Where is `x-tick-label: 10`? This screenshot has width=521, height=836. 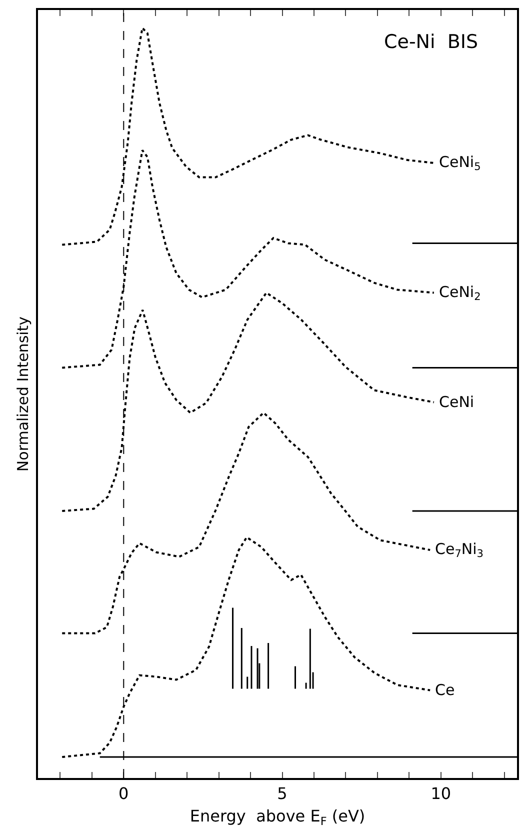 x-tick-label: 10 is located at coordinates (441, 794).